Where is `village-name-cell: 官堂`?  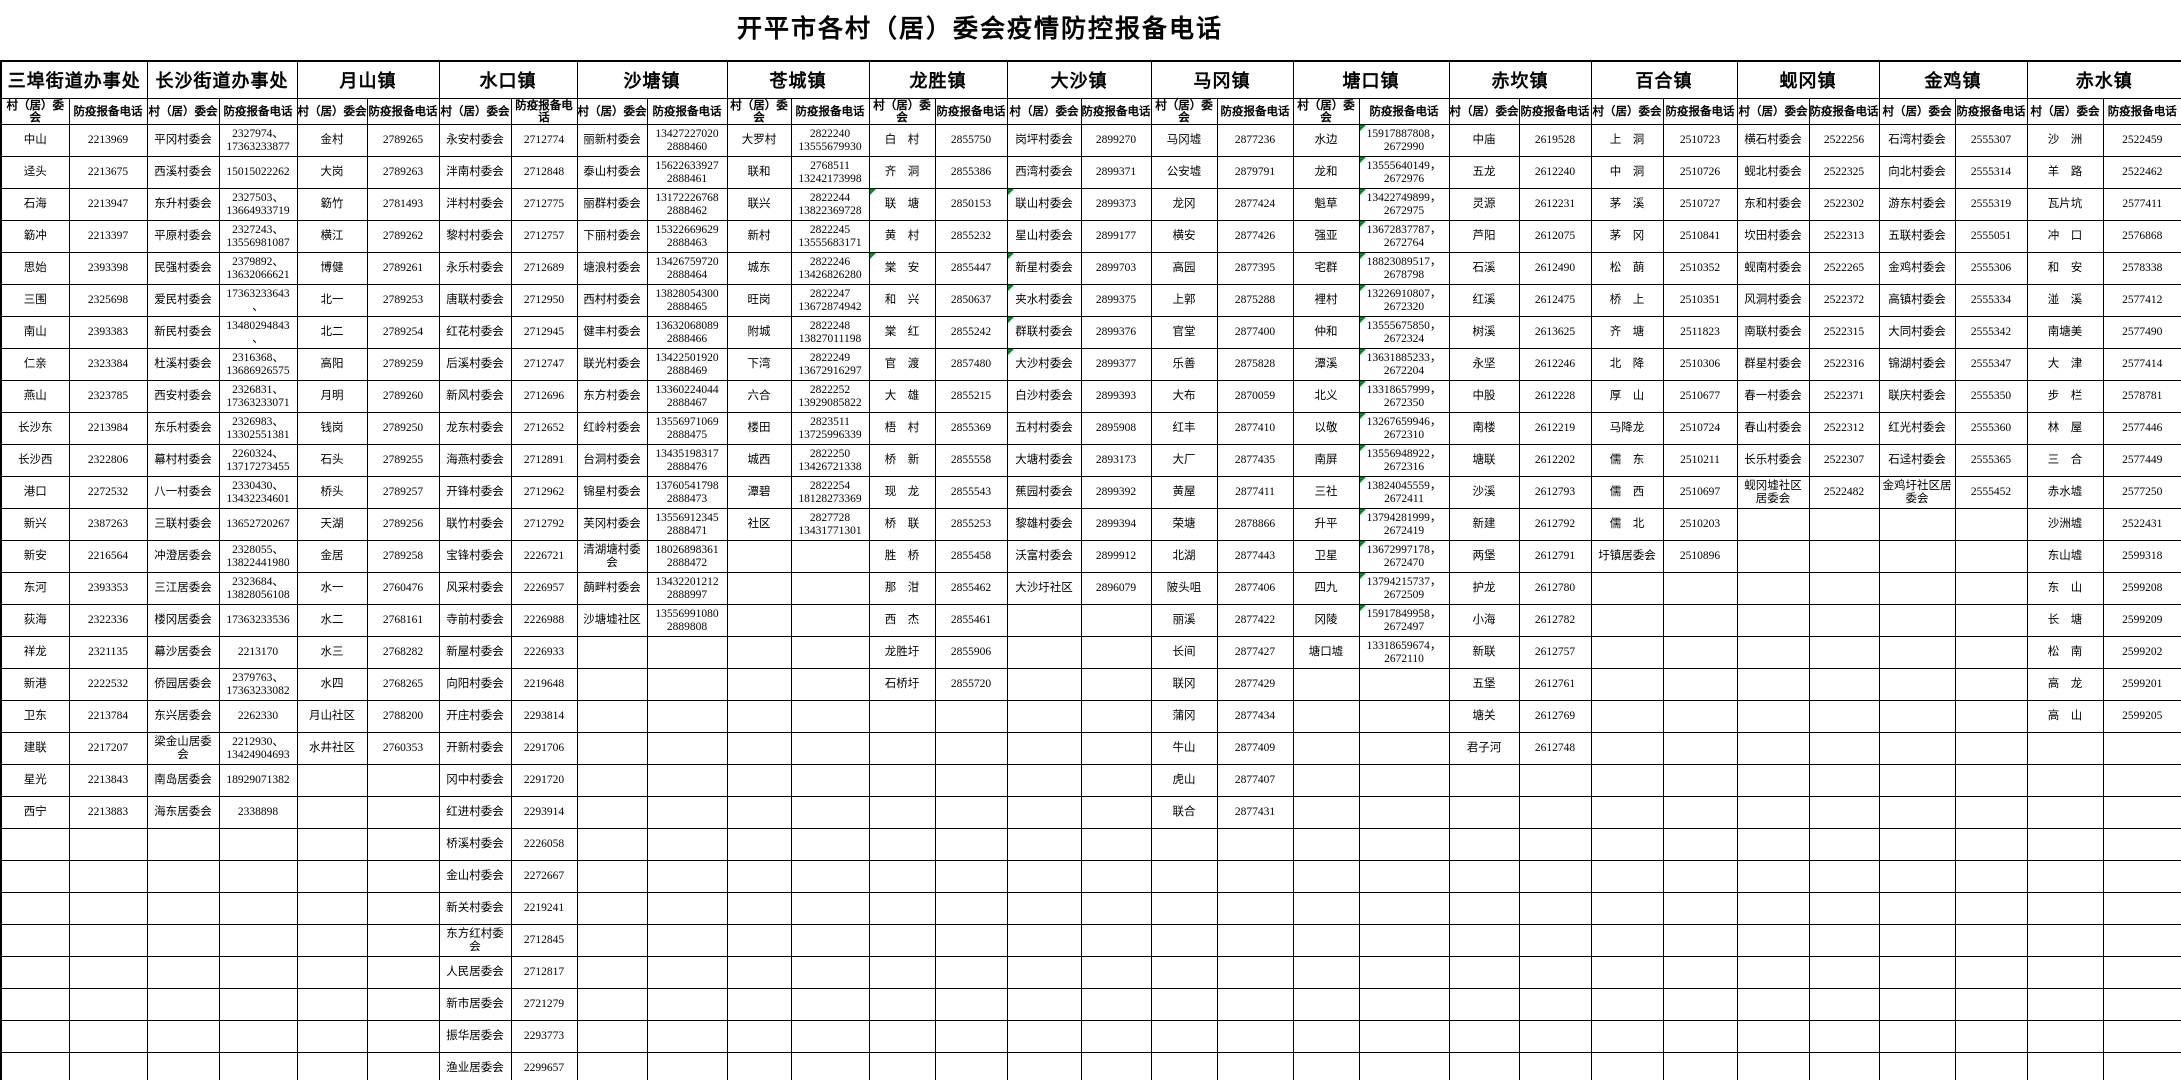 village-name-cell: 官堂 is located at coordinates (1184, 332).